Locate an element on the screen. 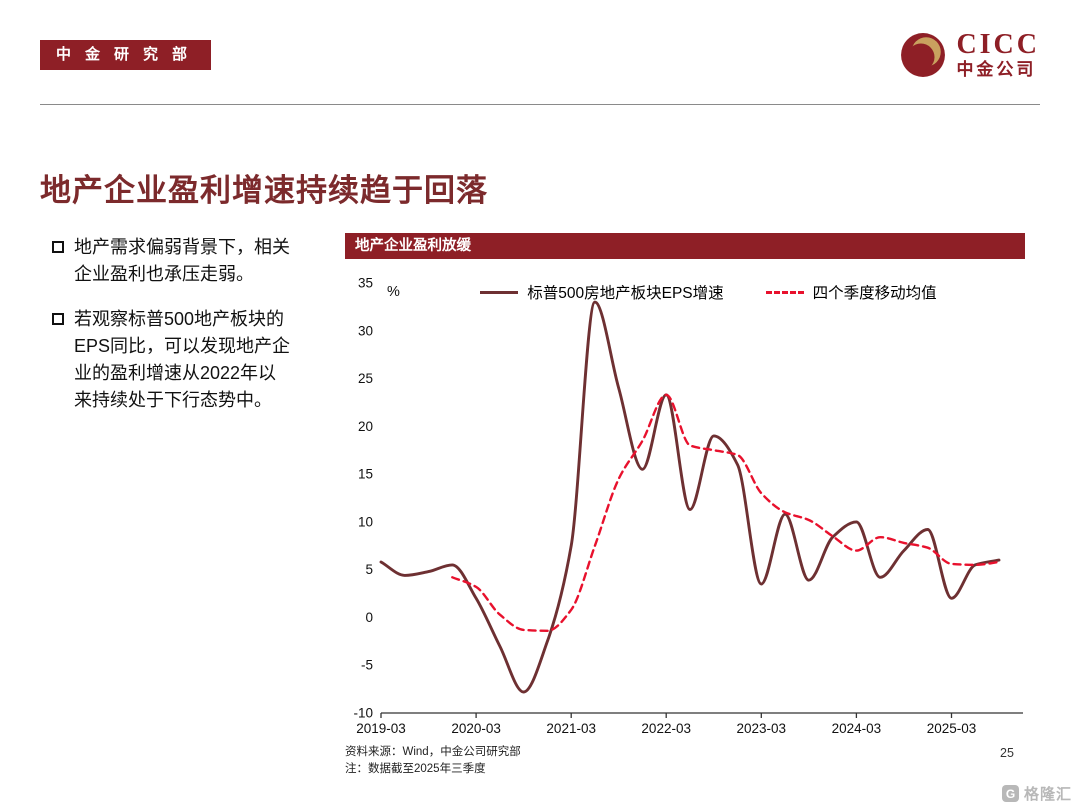 This screenshot has height=810, width=1080. y-axis-unit-label: % is located at coordinates (393, 292).